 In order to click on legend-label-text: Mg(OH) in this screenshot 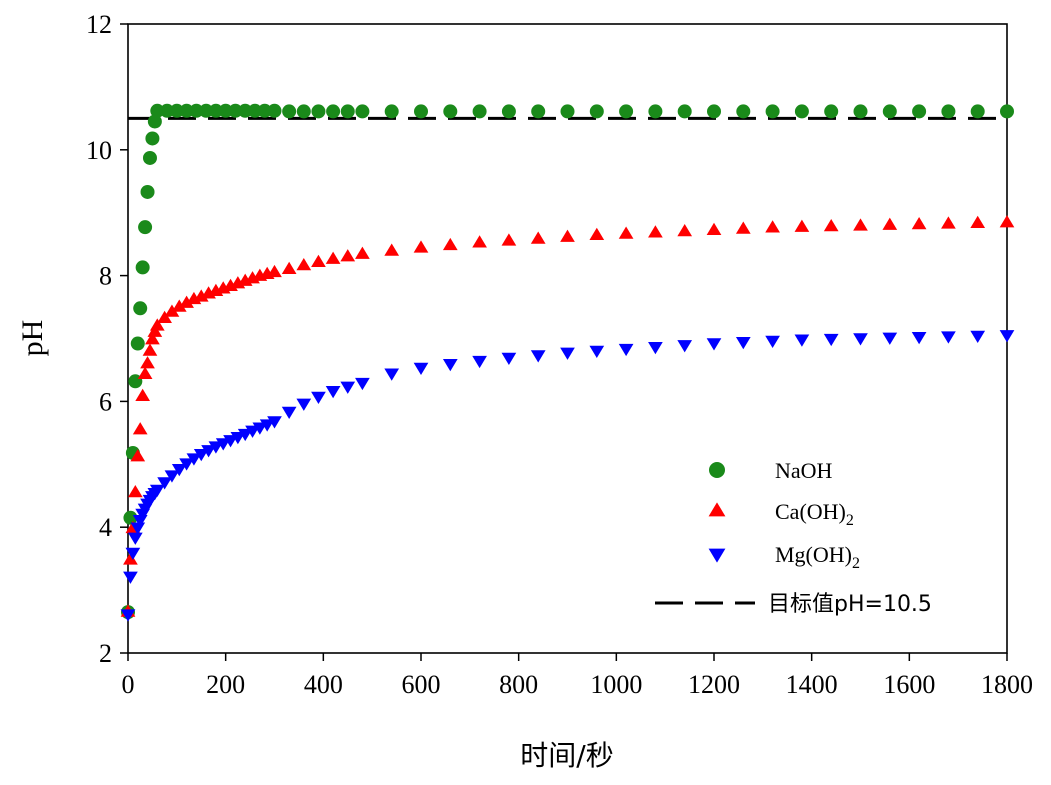, I will do `click(813, 554)`.